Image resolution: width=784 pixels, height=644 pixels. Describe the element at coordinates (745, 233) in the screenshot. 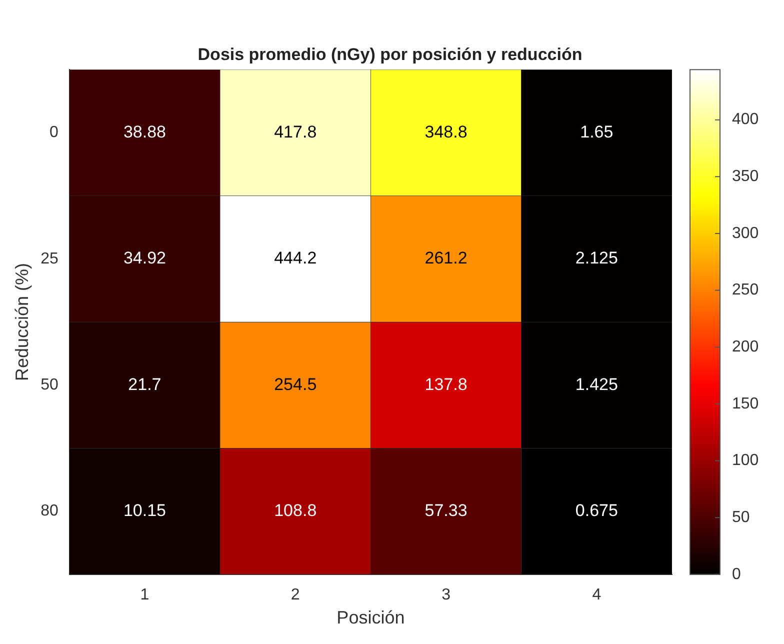

I see `color-bar-label: 300` at that location.